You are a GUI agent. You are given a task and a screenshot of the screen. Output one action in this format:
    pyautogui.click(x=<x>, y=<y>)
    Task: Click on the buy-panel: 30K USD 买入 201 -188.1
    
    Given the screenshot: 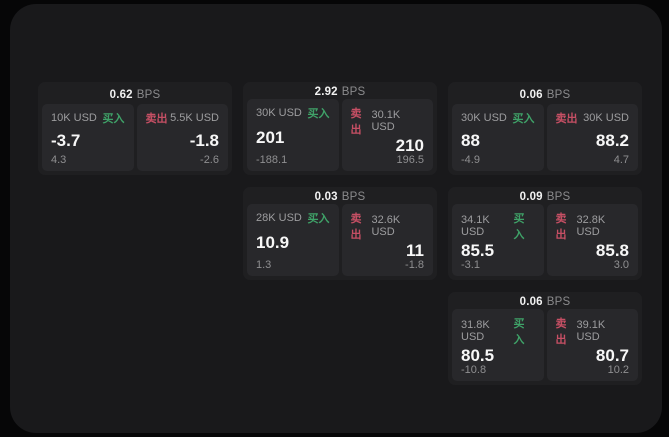 What is the action you would take?
    pyautogui.click(x=293, y=135)
    